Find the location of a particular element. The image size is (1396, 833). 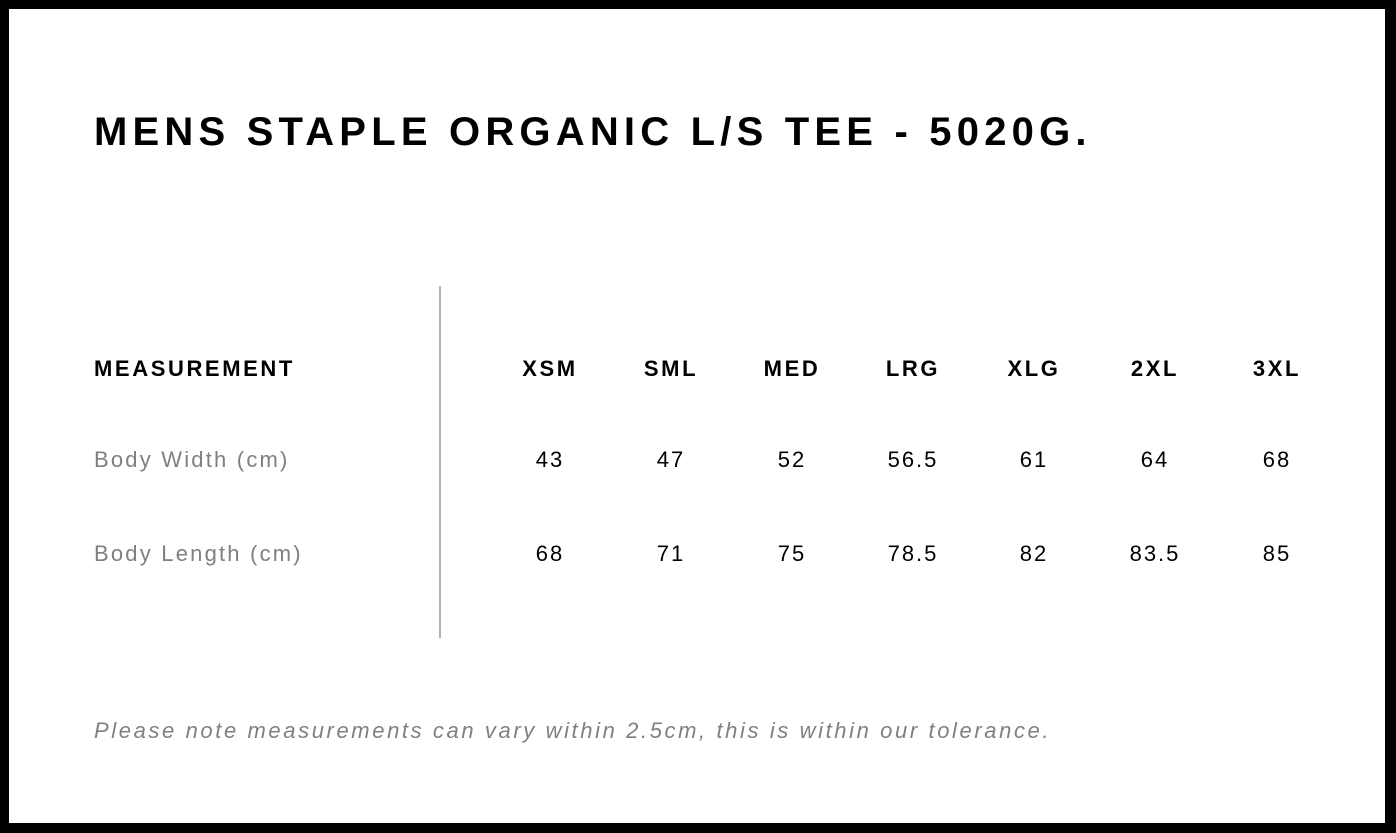

row-label-body-width: Body Width (cm) is located at coordinates (192, 459).